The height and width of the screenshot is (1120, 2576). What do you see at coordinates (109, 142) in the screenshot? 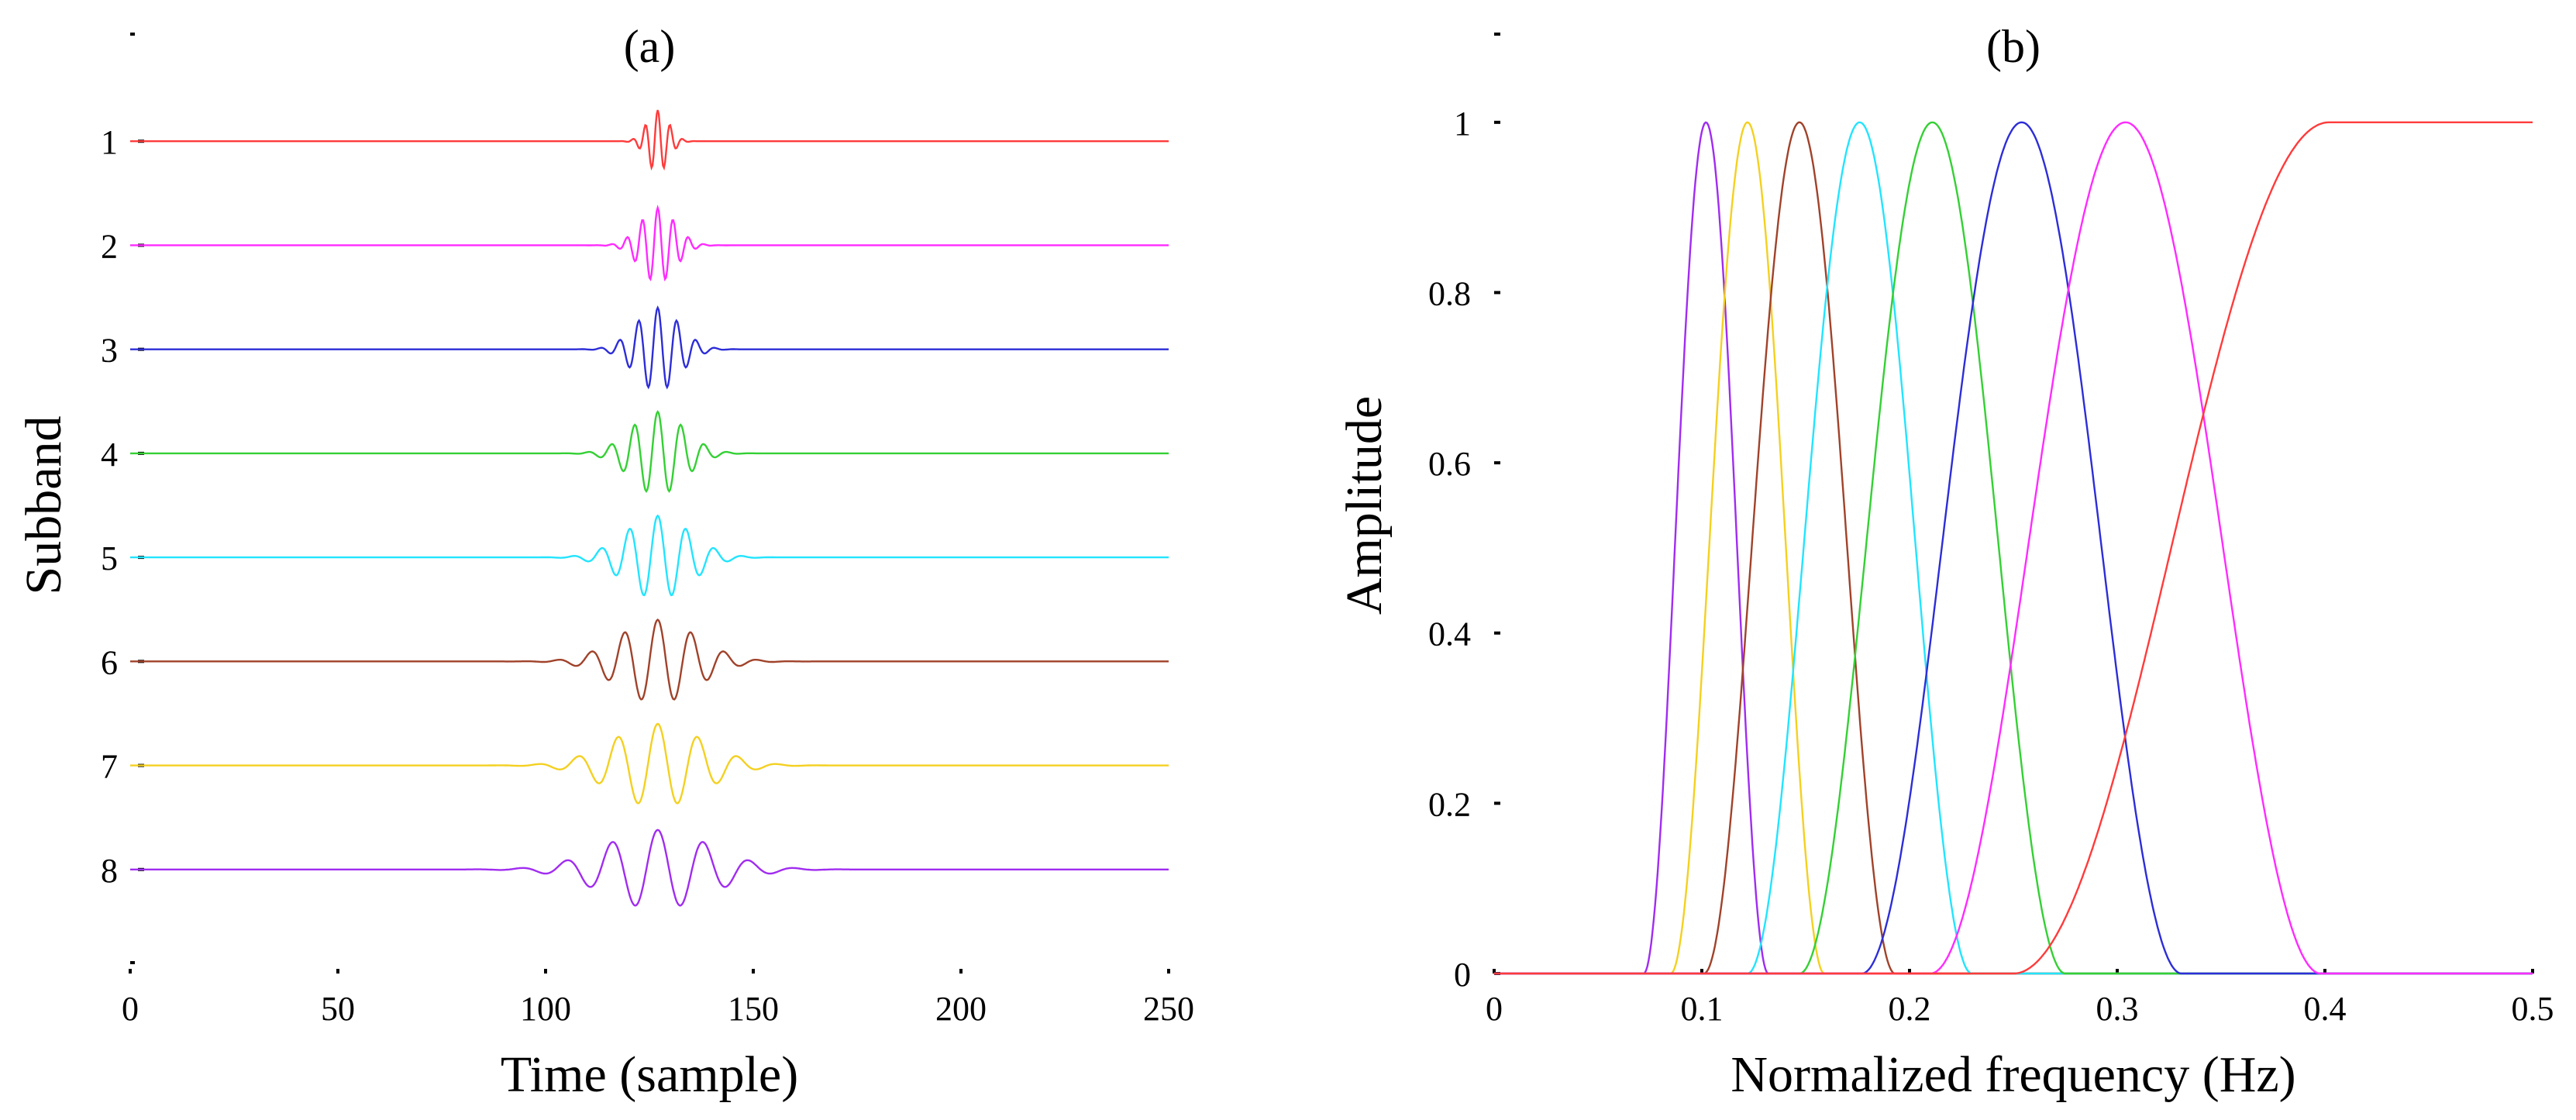
I see `panel-a-ytick-label-0: 1` at bounding box center [109, 142].